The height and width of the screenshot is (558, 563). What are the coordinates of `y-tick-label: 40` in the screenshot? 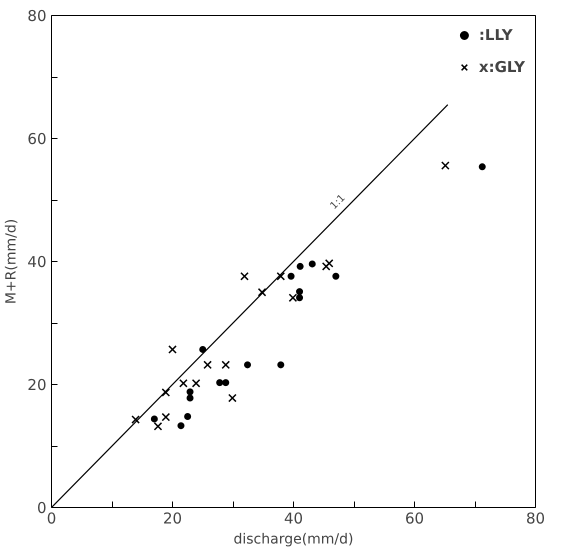 It's located at (37, 262).